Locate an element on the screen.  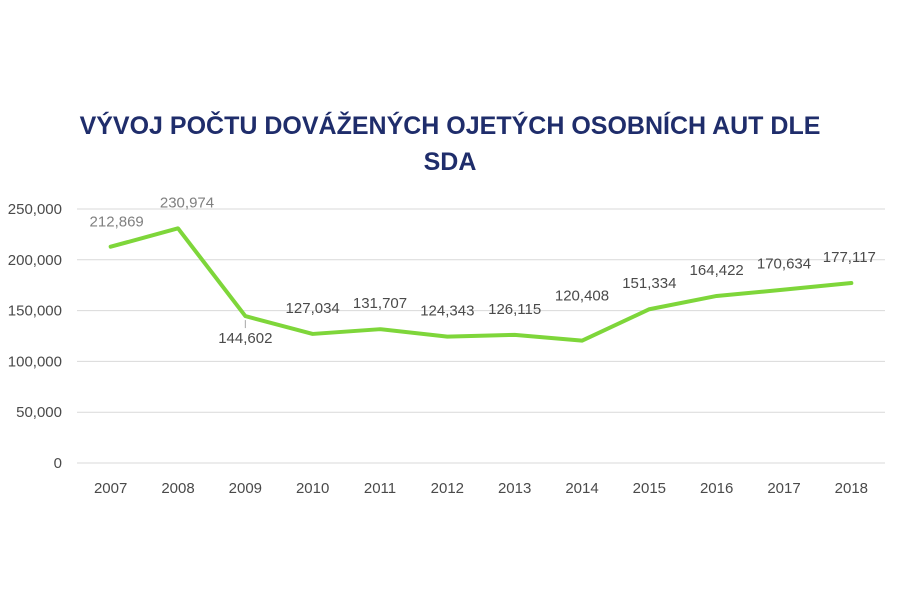
data-label: 131,707 is located at coordinates (380, 303).